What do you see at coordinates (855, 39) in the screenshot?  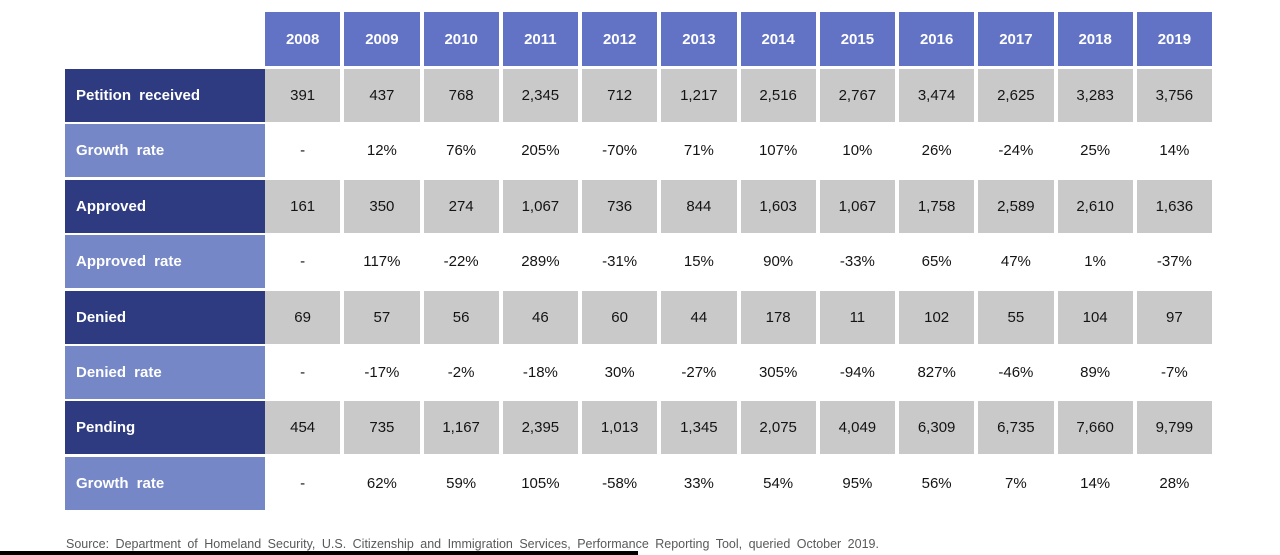 I see `year-header-cell: 2015` at bounding box center [855, 39].